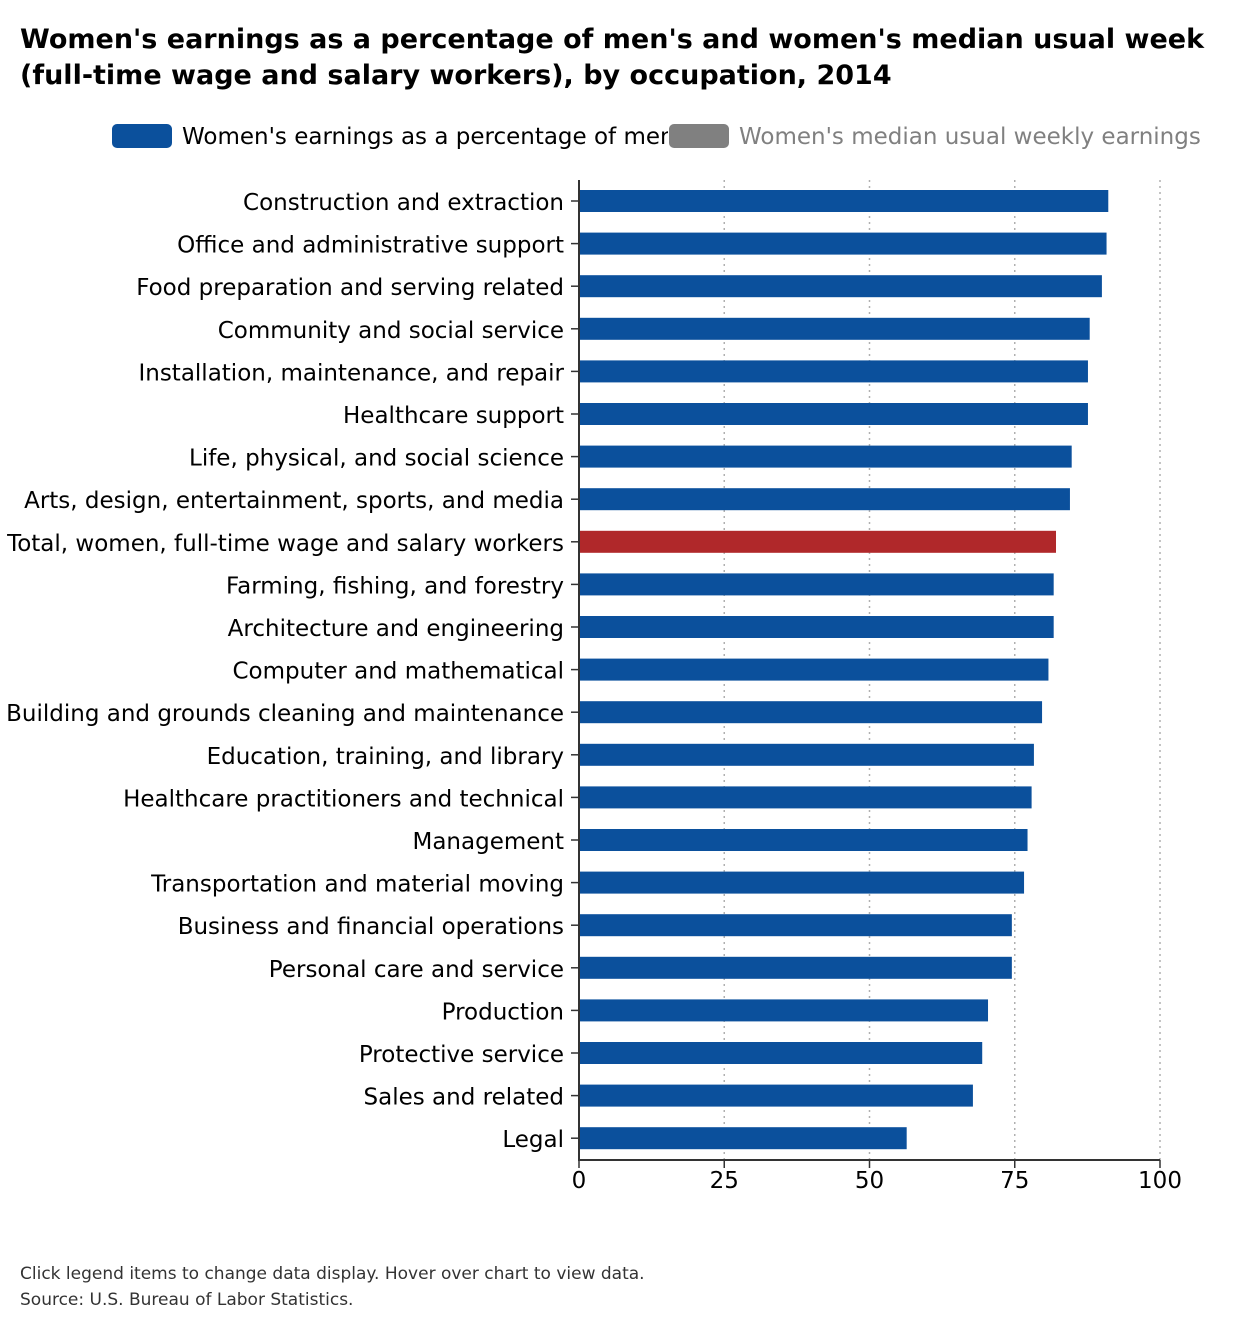  Describe the element at coordinates (461, 1055) in the screenshot. I see `category-label: Protective service` at that location.